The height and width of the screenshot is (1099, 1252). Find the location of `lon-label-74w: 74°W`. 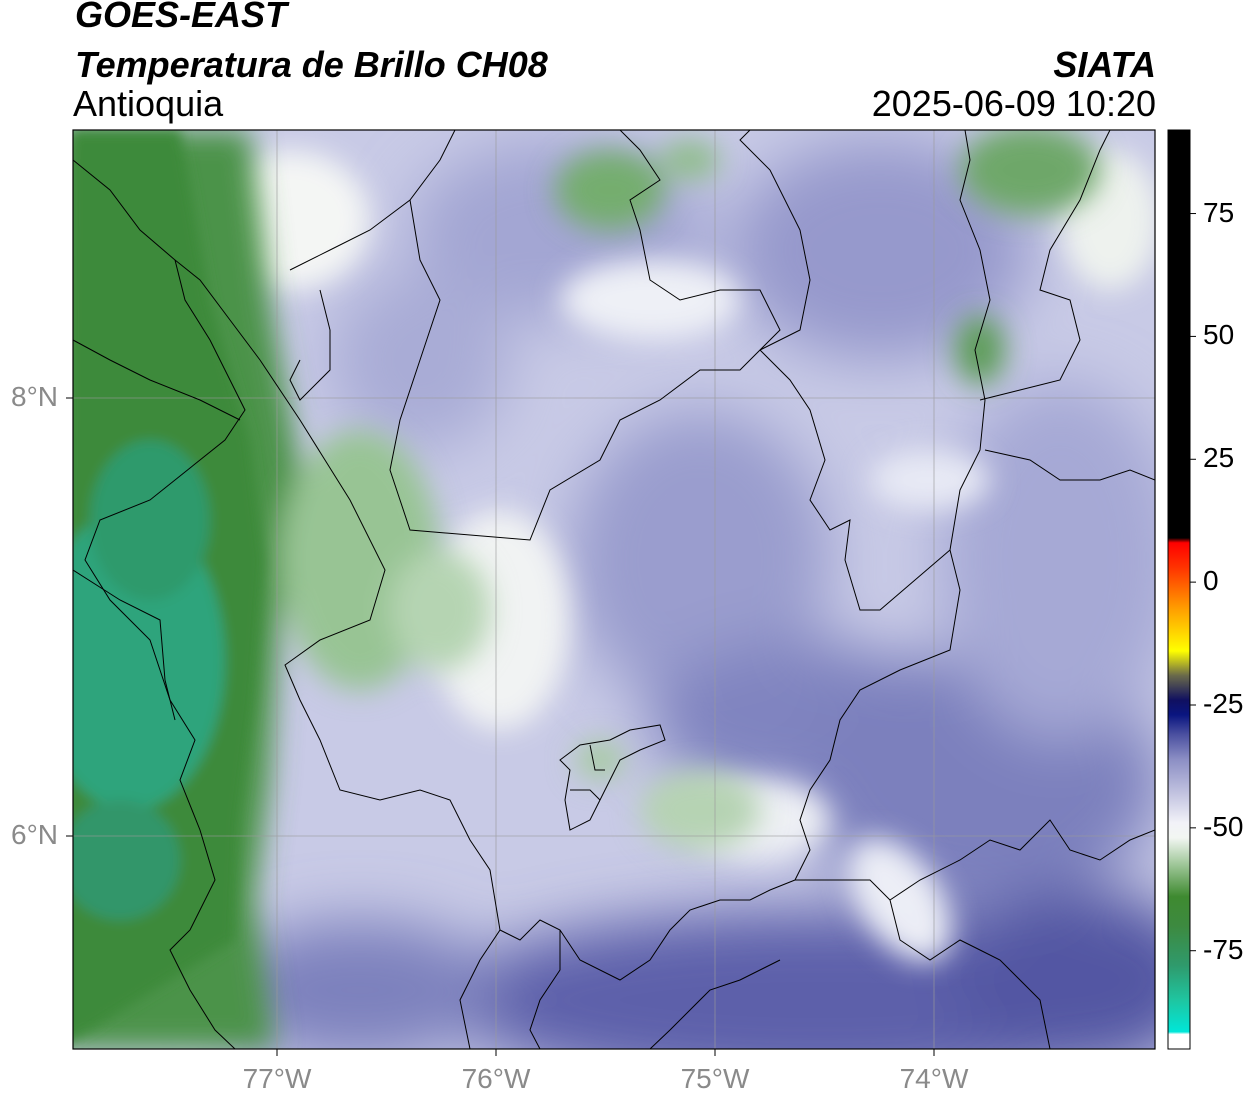

lon-label-74w: 74°W is located at coordinates (934, 1078).